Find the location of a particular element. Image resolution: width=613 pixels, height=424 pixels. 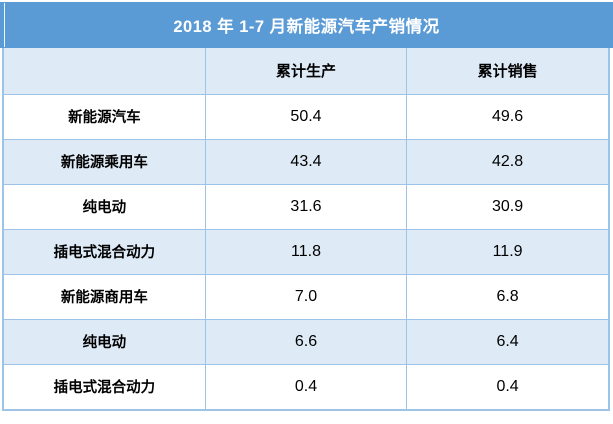

header-row: 累计生产 累计销售 is located at coordinates (306, 71).